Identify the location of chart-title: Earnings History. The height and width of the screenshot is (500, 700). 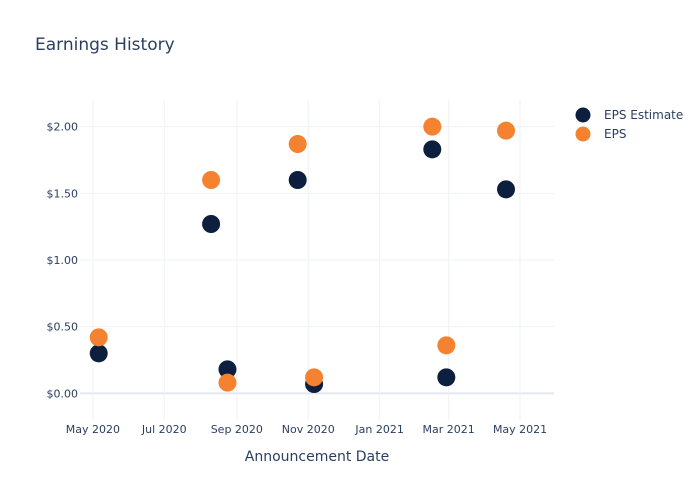
(105, 45).